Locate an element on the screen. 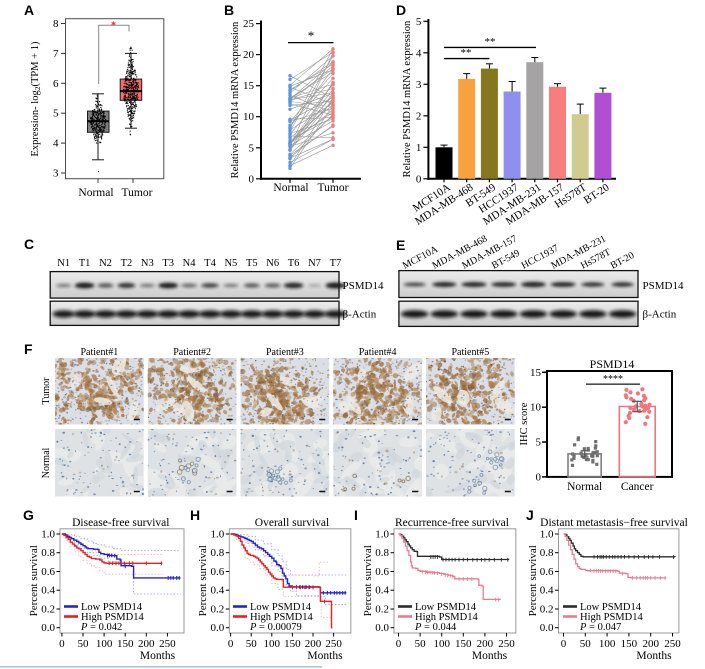 The height and width of the screenshot is (669, 705). svg-text: T4 is located at coordinates (210, 263).